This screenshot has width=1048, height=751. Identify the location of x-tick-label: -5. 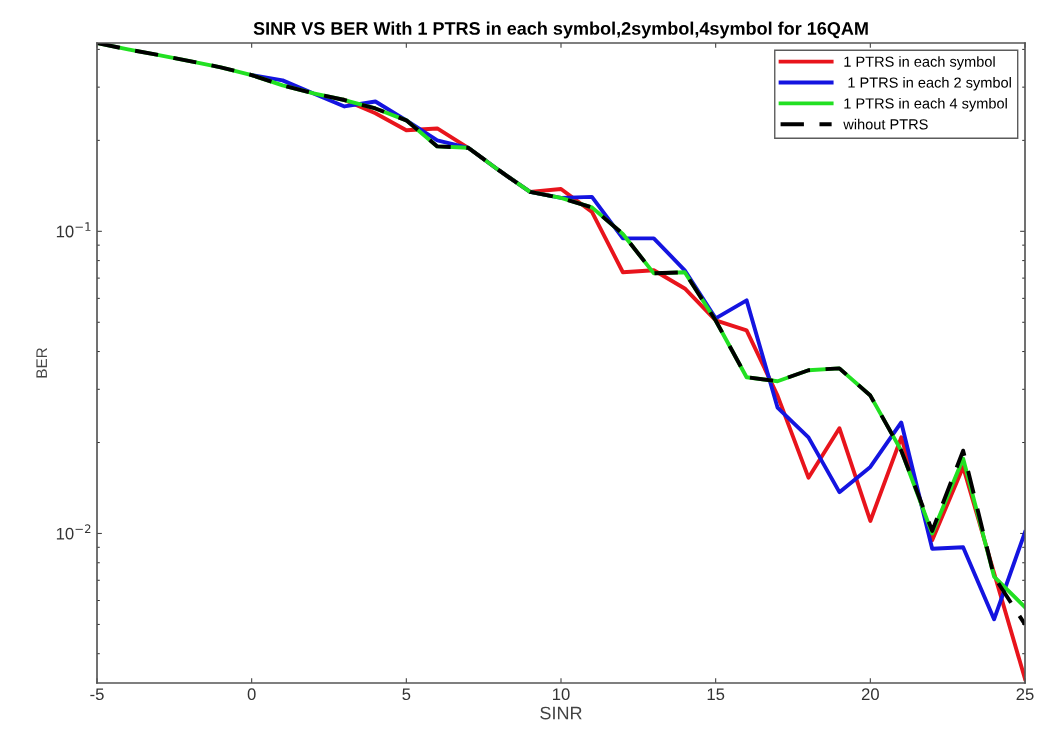
(97, 694).